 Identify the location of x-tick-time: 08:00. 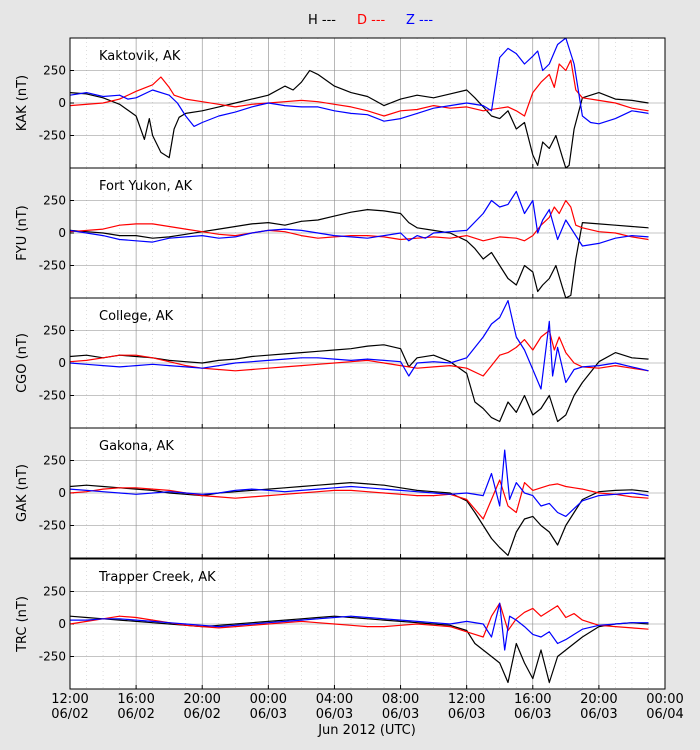
(400, 699).